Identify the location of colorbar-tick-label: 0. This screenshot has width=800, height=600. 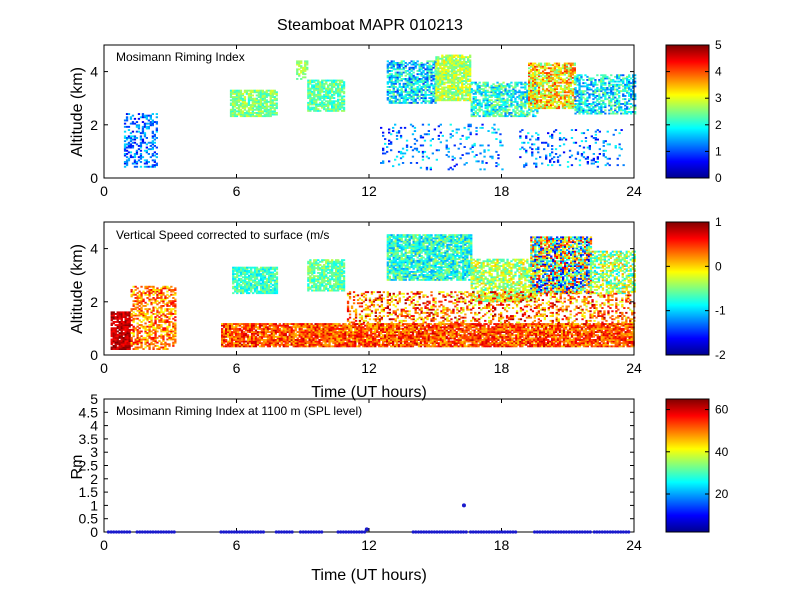
(718, 178).